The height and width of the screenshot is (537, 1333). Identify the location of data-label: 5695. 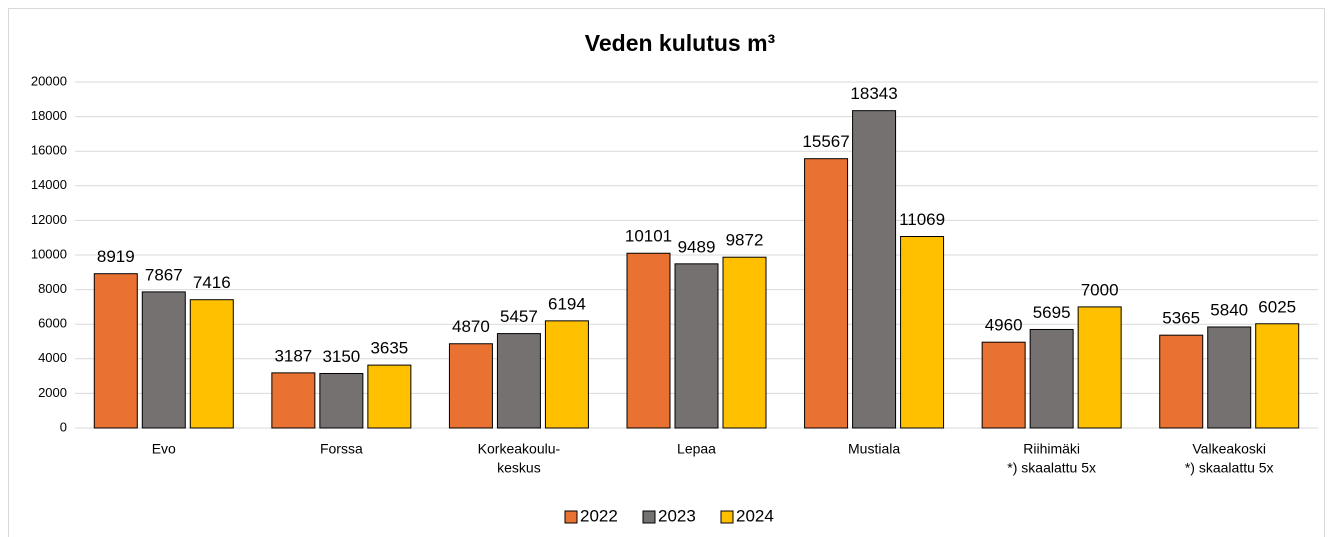
(1052, 312).